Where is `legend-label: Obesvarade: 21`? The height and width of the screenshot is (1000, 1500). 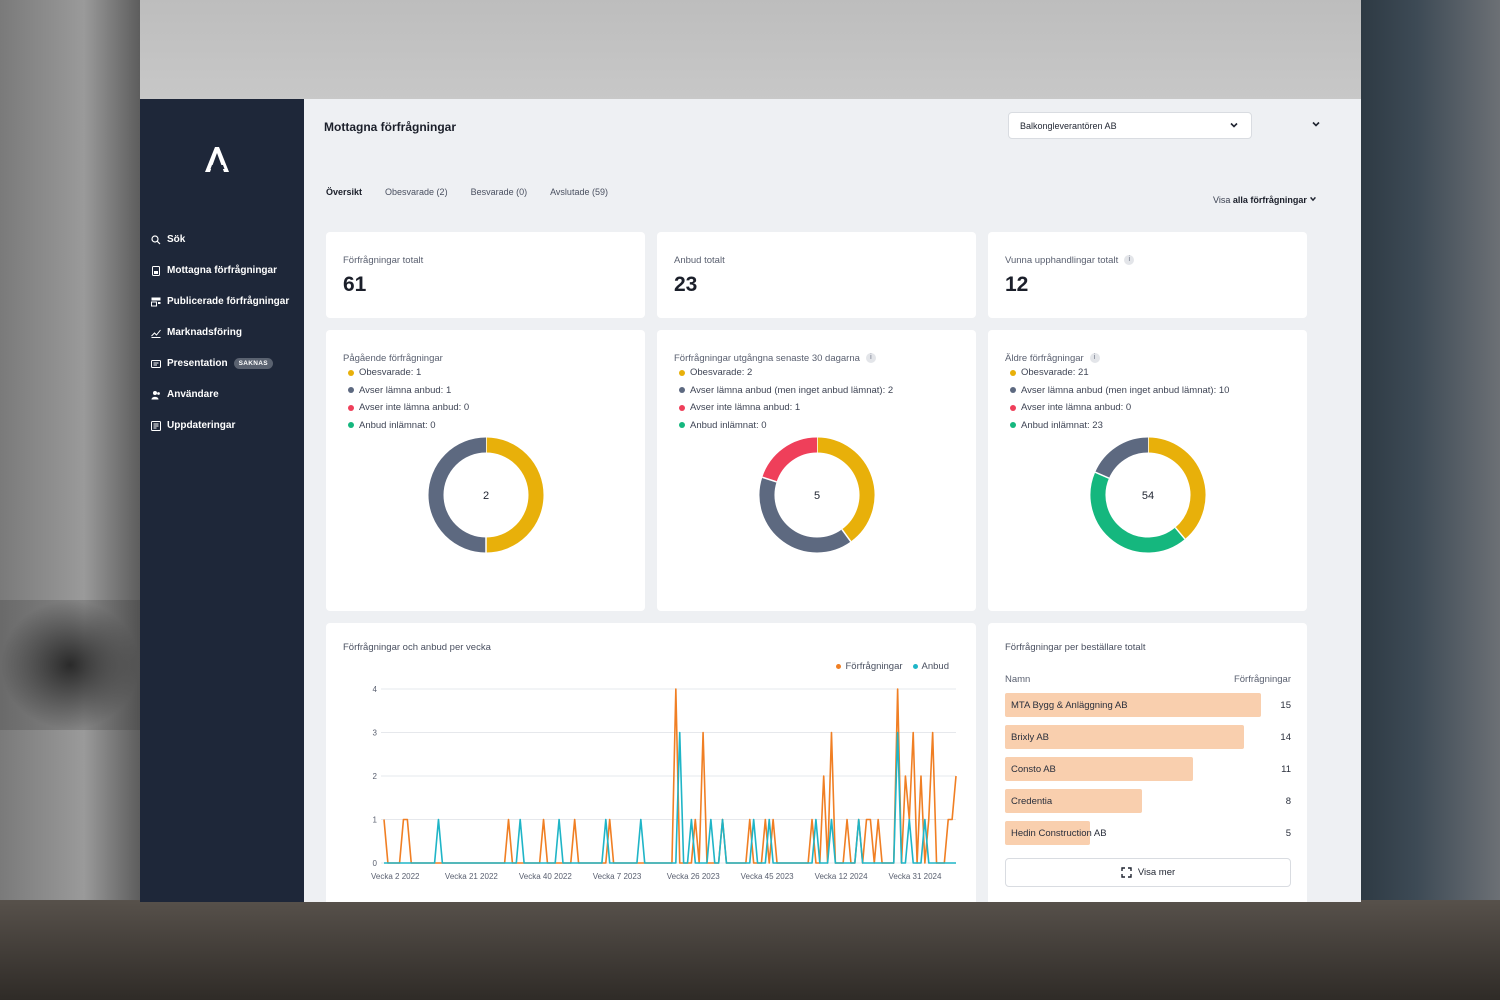
legend-label: Obesvarade: 21 is located at coordinates (1055, 373).